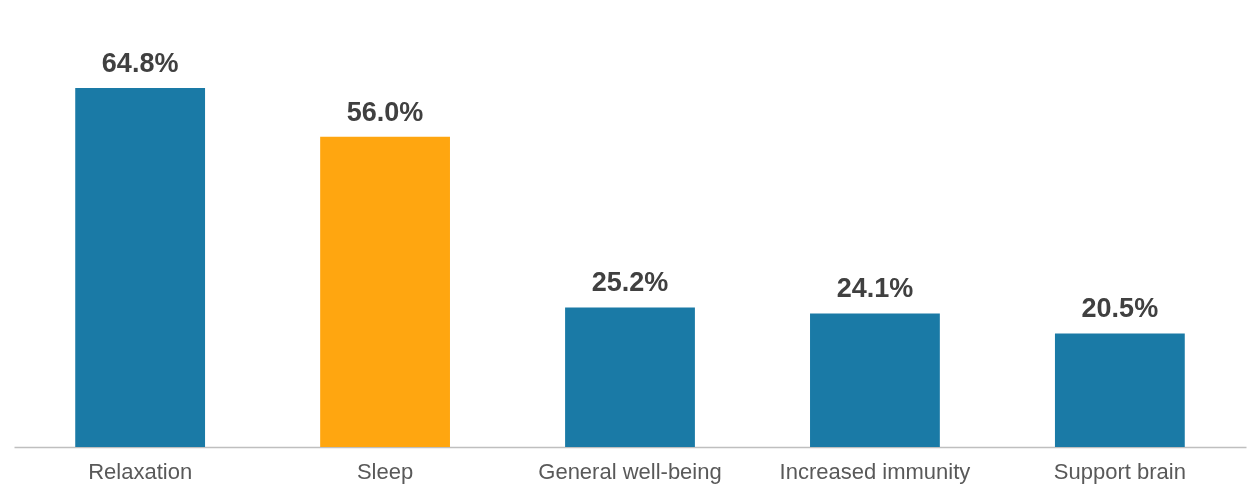 The width and height of the screenshot is (1258, 491). I want to click on x-tick-label: General well-being, so click(630, 471).